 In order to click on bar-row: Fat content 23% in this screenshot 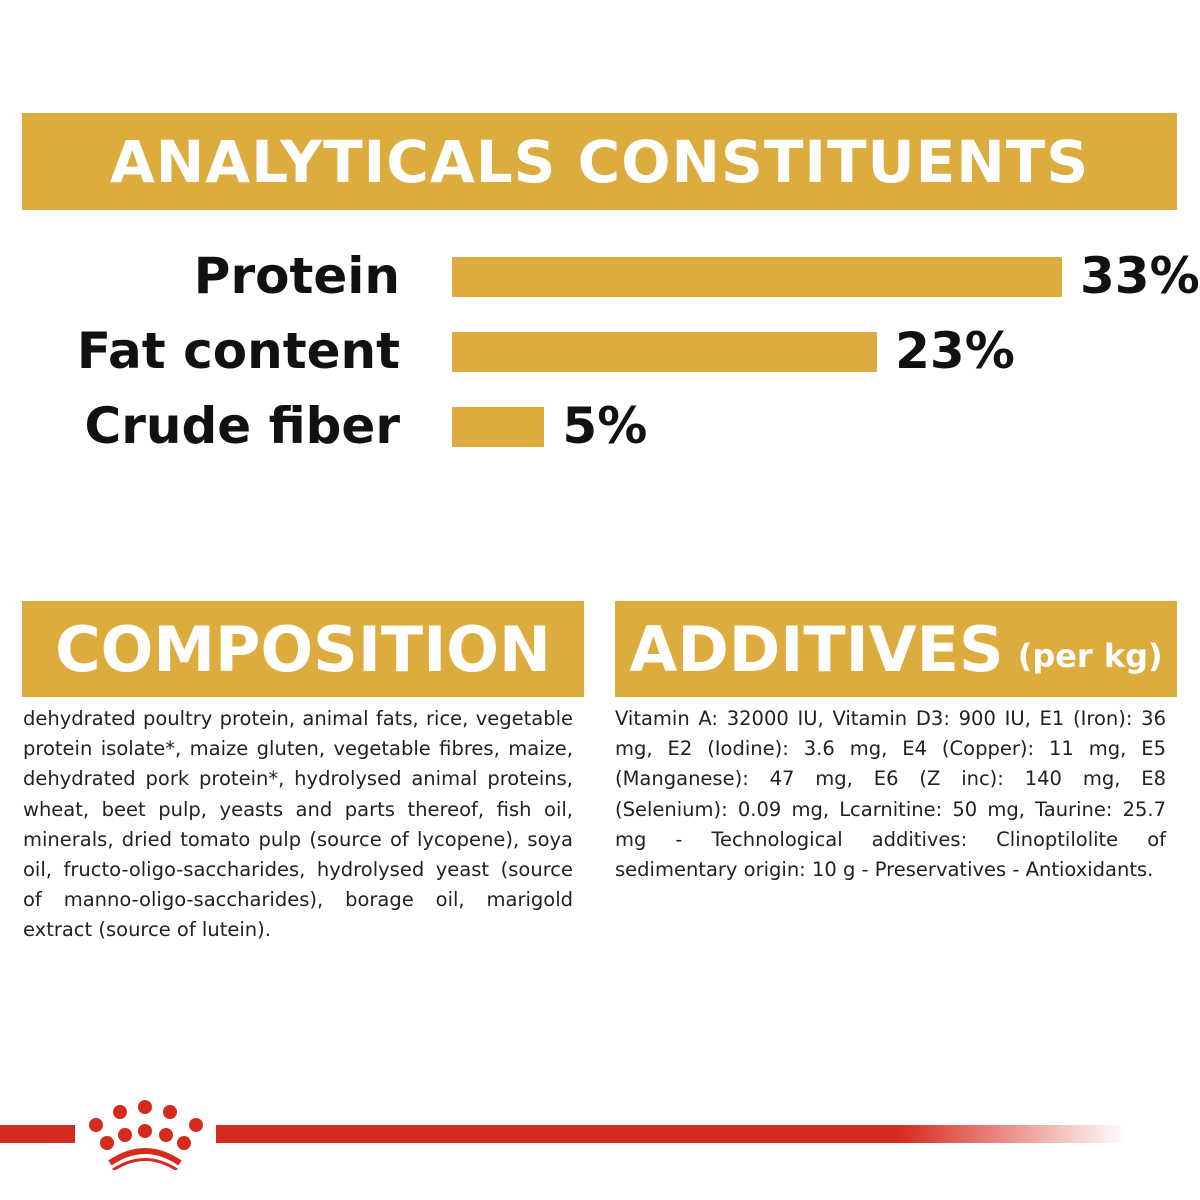, I will do `click(600, 351)`.